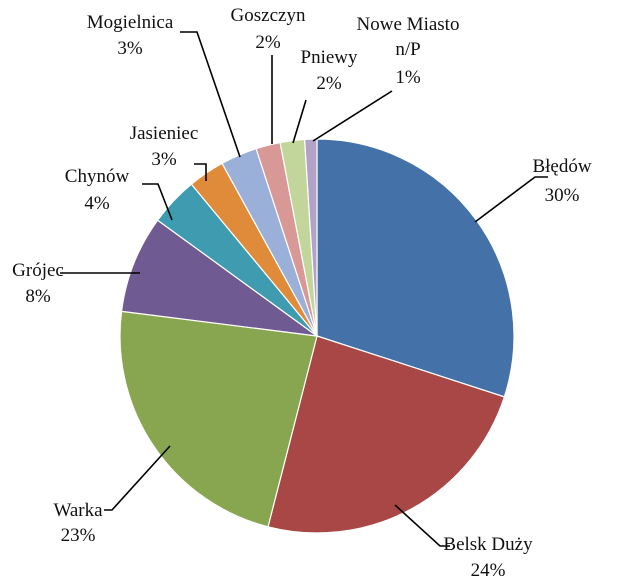 The width and height of the screenshot is (620, 581). Describe the element at coordinates (130, 22) in the screenshot. I see `slice-label-7: Mogielnica` at that location.